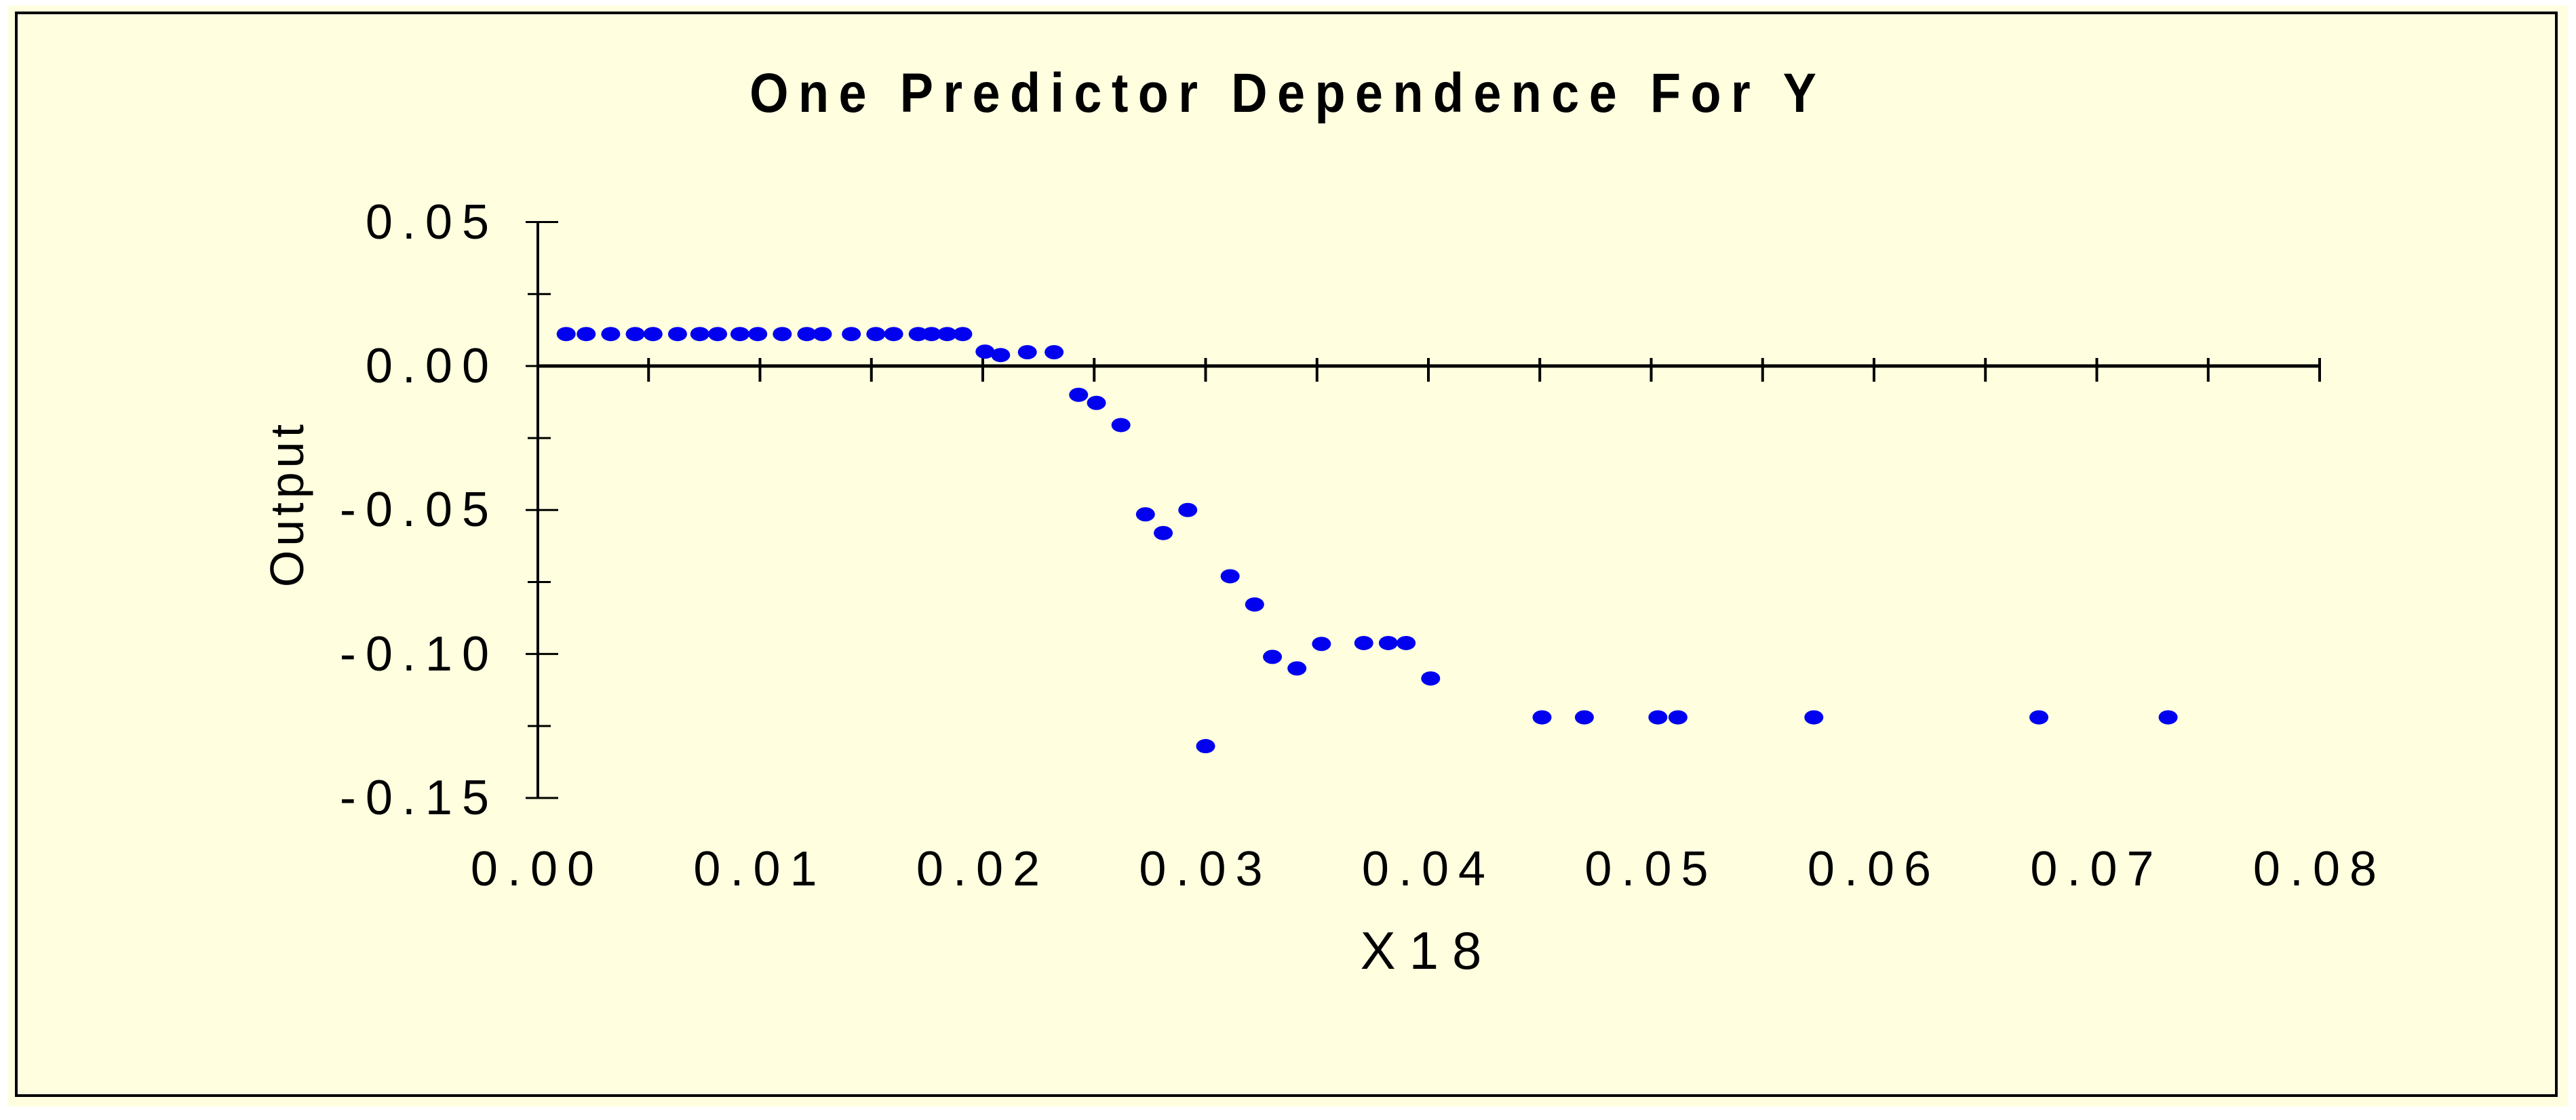 The height and width of the screenshot is (1120, 2576). Describe the element at coordinates (2319, 869) in the screenshot. I see `x-tick-label: 0.08` at that location.